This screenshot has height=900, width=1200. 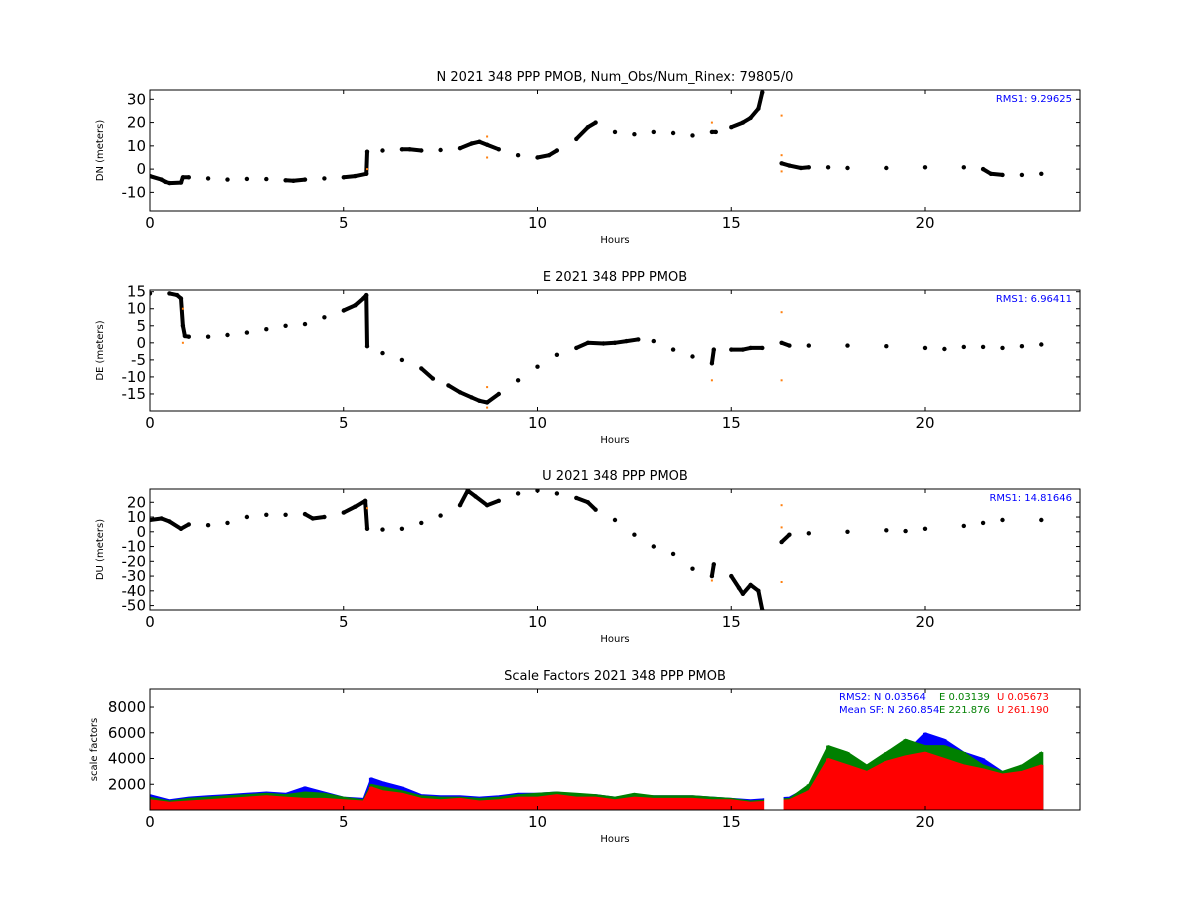 What do you see at coordinates (964, 710) in the screenshot?
I see `stats-label-4: E 221.876` at bounding box center [964, 710].